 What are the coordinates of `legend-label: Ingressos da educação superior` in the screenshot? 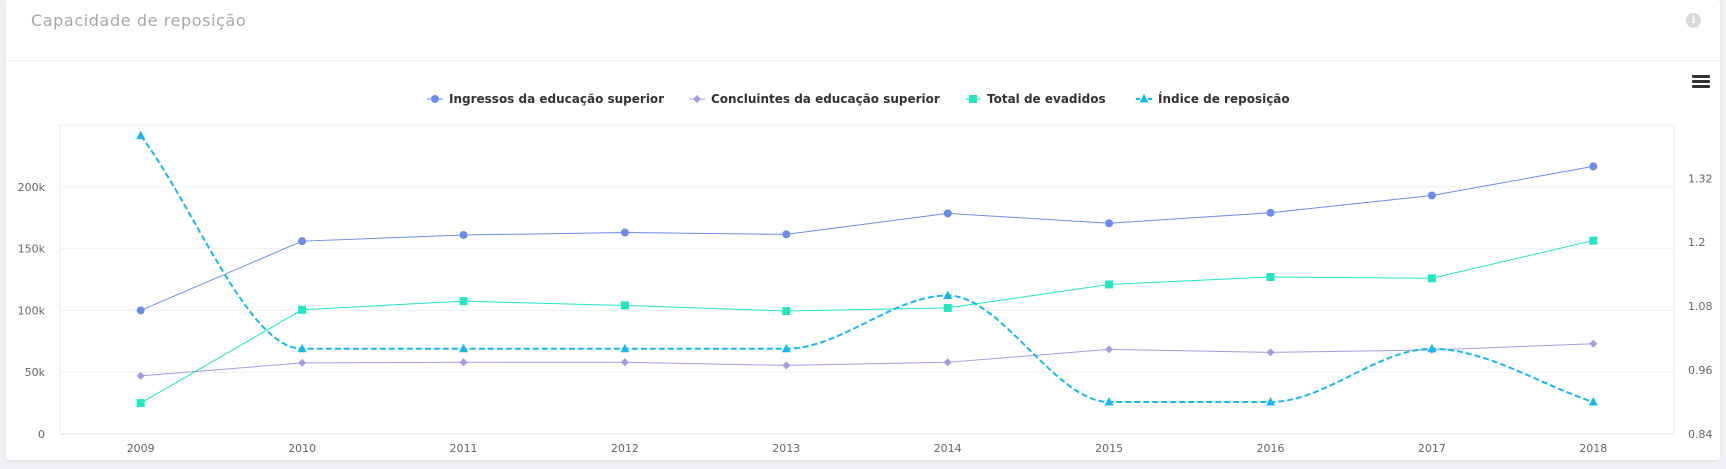 It's located at (556, 99).